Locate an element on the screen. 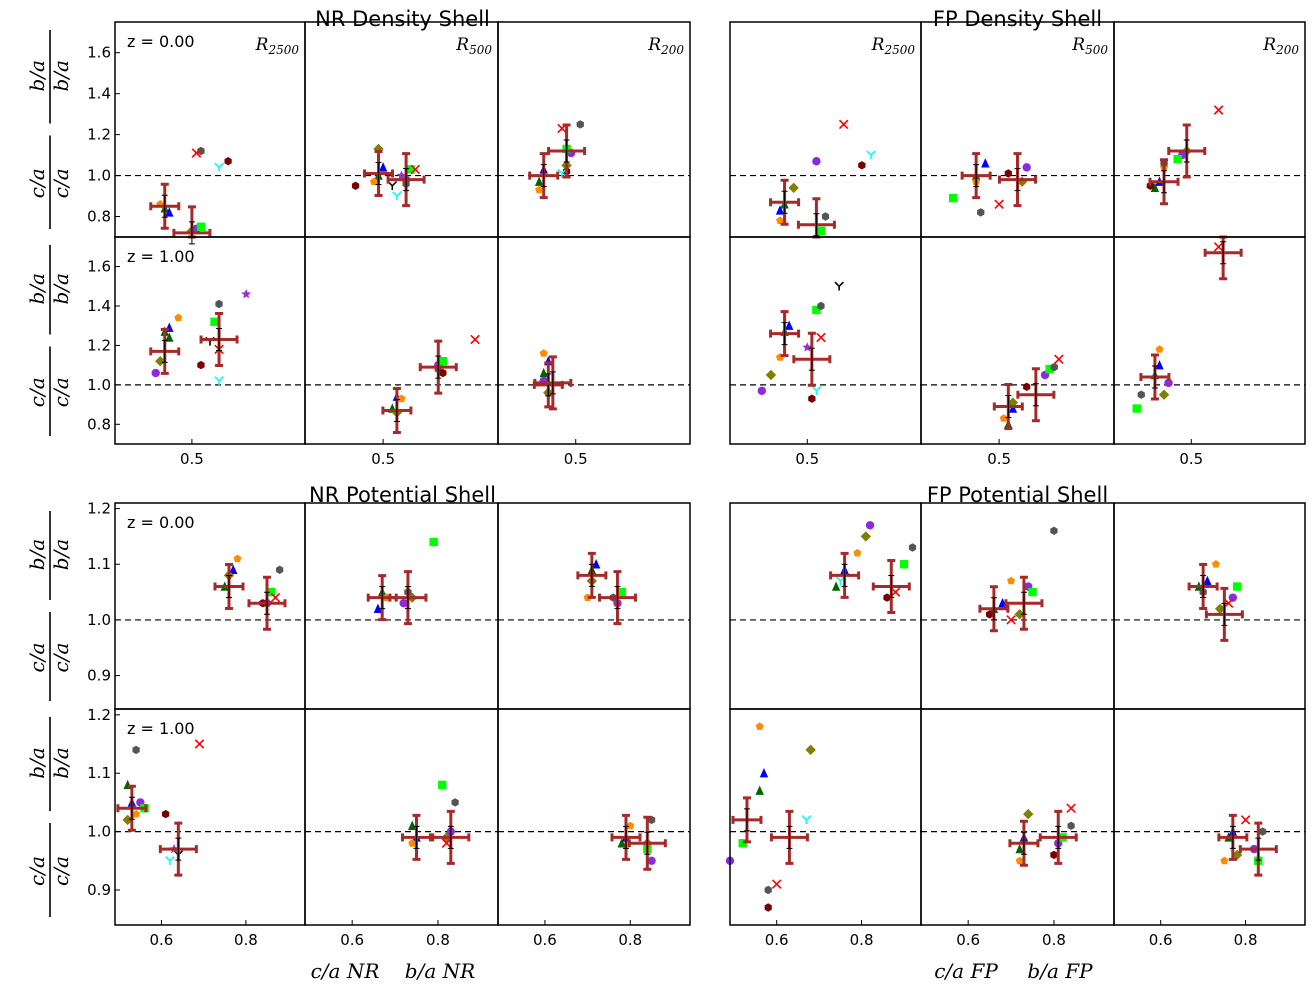  redshift-label: z = 1.00 is located at coordinates (161, 728).